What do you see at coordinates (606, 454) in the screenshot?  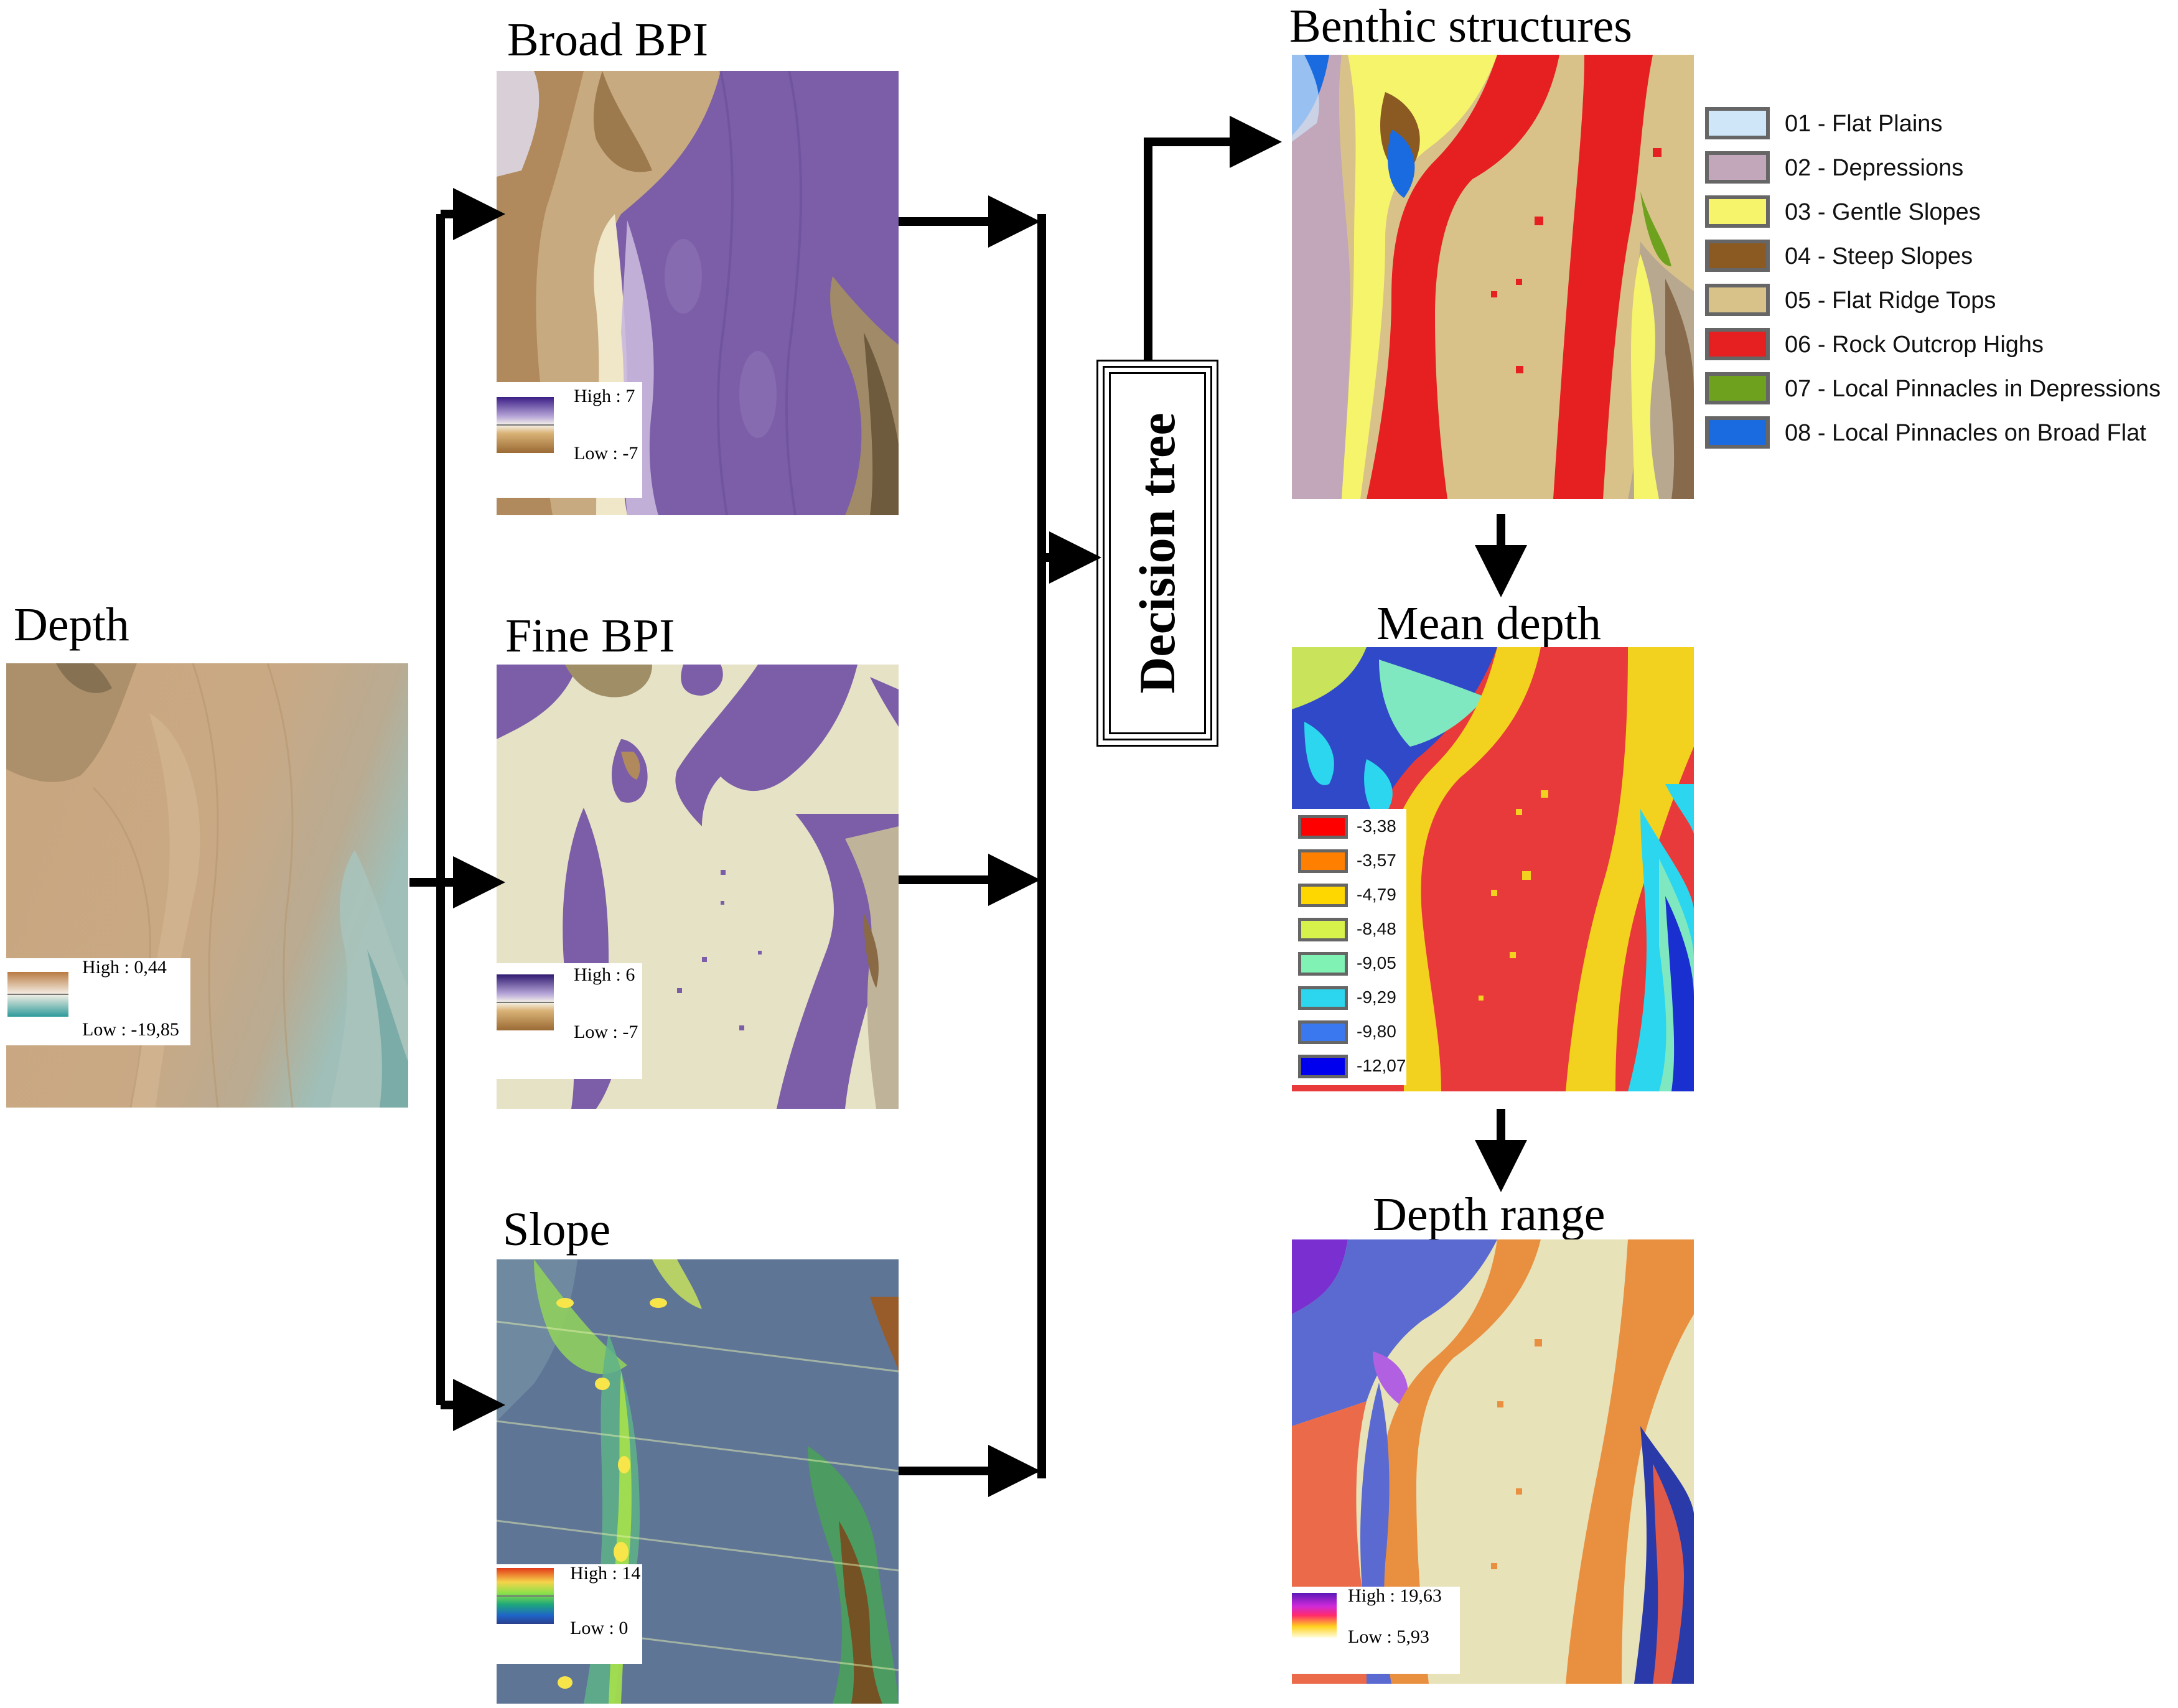 I see `broad-bpi-legend-low: Low : -7` at bounding box center [606, 454].